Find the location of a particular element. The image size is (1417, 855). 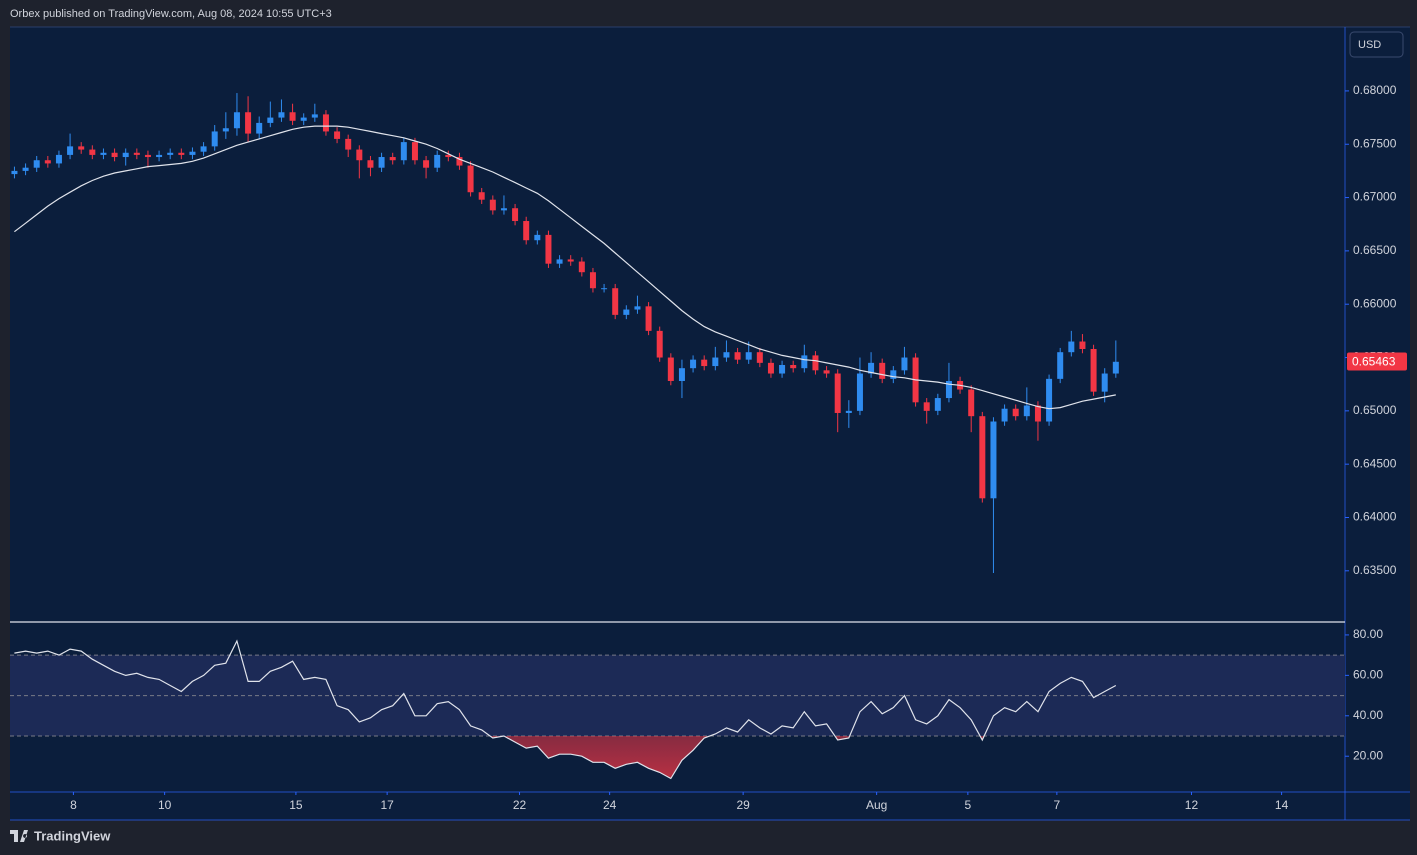

currency-label: USD is located at coordinates (1369, 45).